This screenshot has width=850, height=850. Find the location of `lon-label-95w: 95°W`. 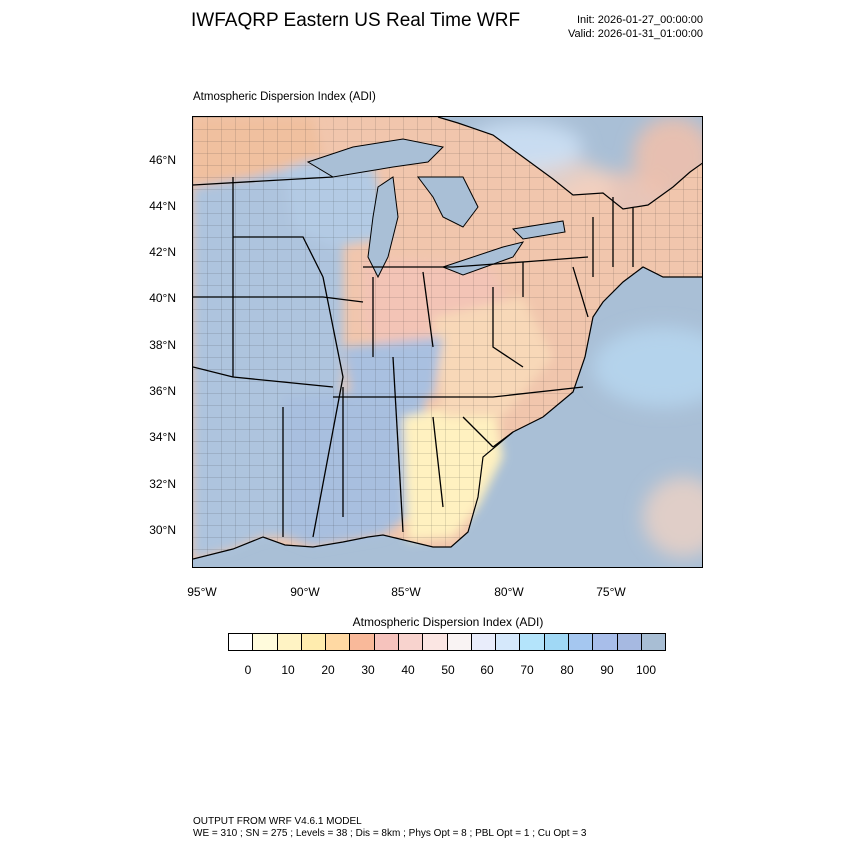

lon-label-95w: 95°W is located at coordinates (202, 592).